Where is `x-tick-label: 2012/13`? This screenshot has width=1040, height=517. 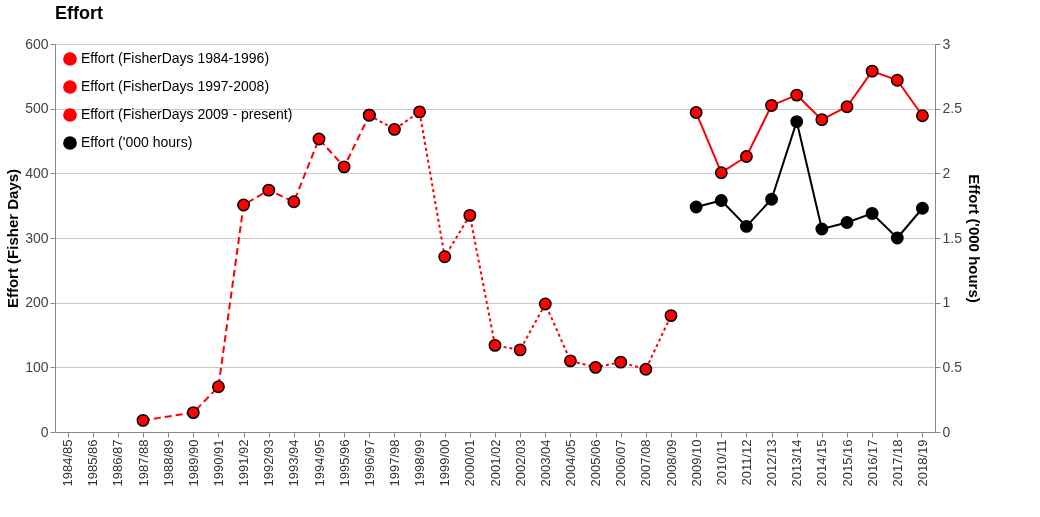 x-tick-label: 2012/13 is located at coordinates (772, 463).